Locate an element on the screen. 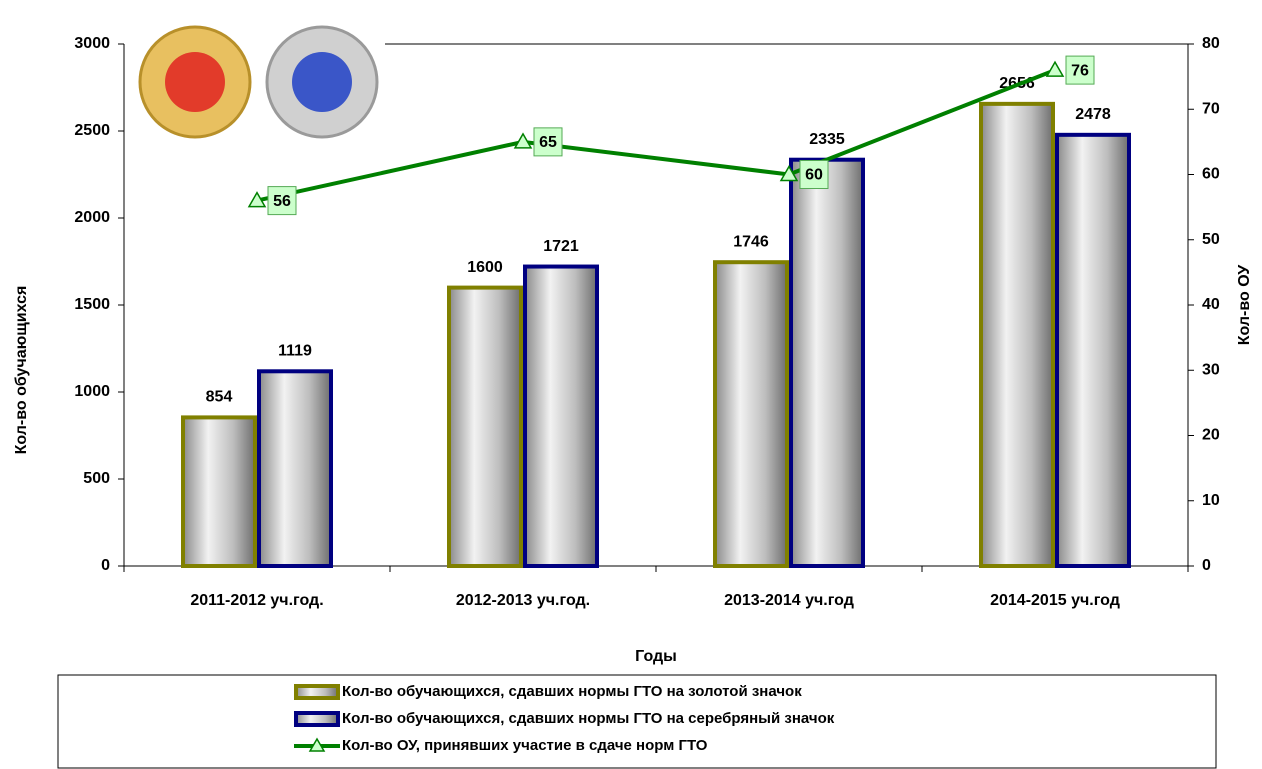 This screenshot has height=769, width=1262. x-axis-title: Годы is located at coordinates (656, 656).